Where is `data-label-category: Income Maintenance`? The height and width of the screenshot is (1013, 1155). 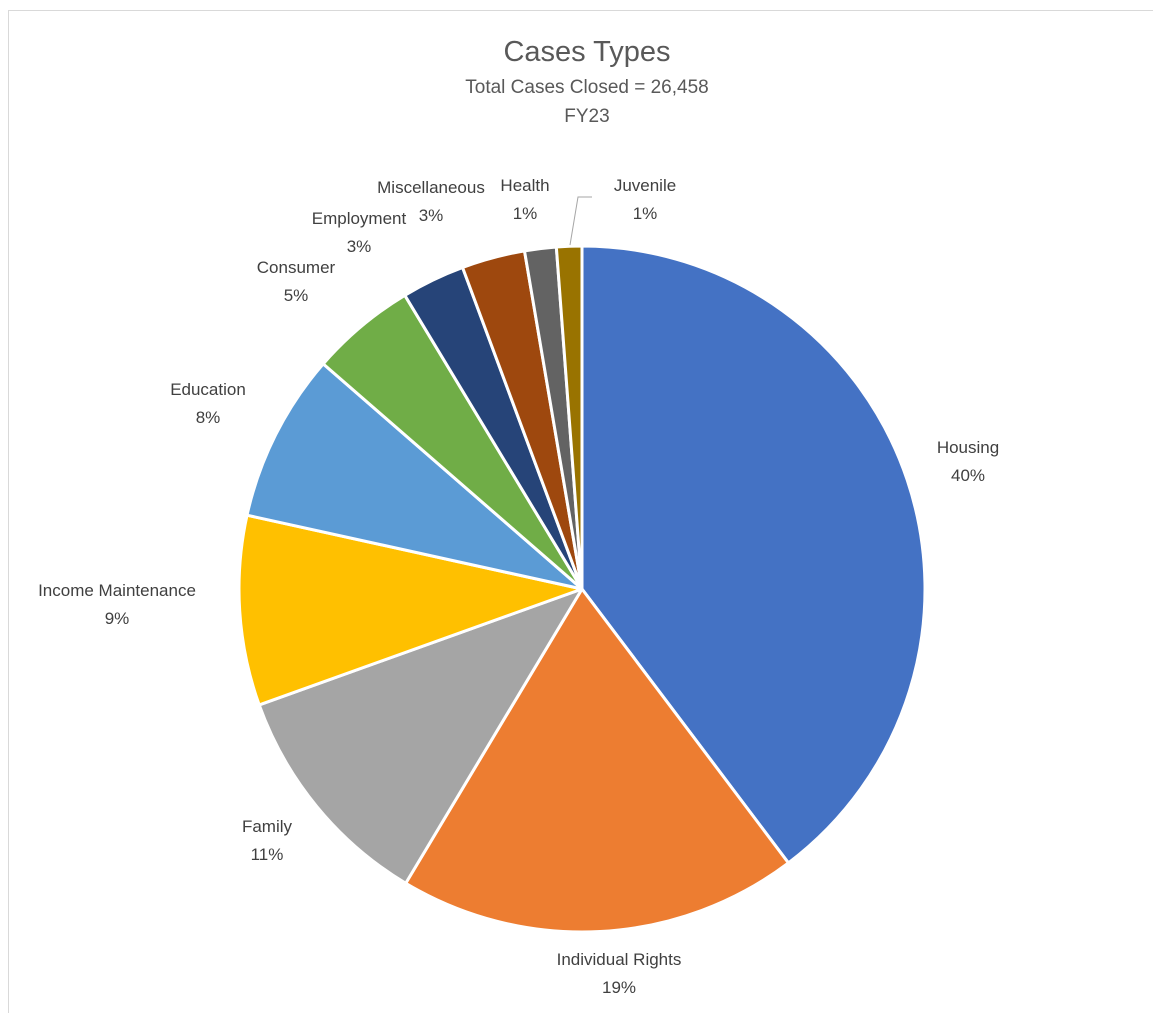 data-label-category: Income Maintenance is located at coordinates (117, 590).